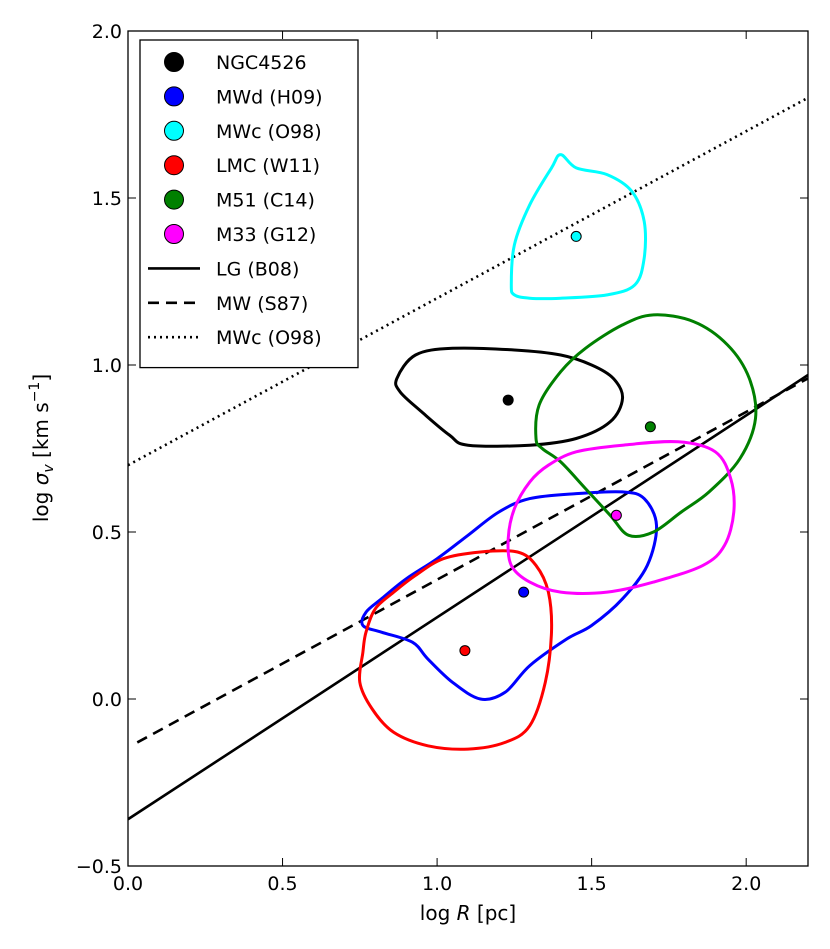 This screenshot has width=830, height=949. Describe the element at coordinates (265, 201) in the screenshot. I see `legend-label-m51: M51 (C14)` at that location.